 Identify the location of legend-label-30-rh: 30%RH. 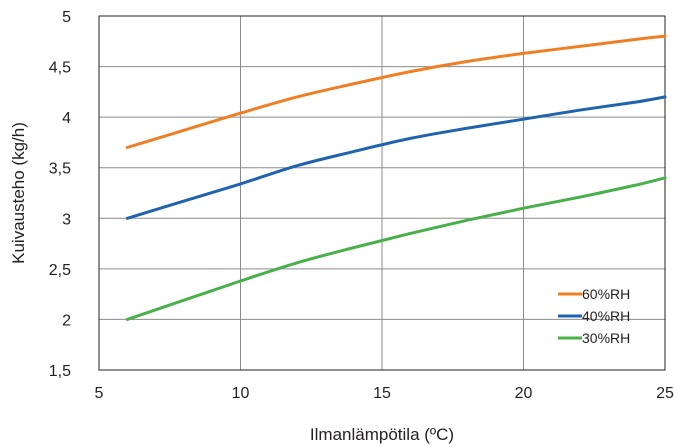
(606, 338).